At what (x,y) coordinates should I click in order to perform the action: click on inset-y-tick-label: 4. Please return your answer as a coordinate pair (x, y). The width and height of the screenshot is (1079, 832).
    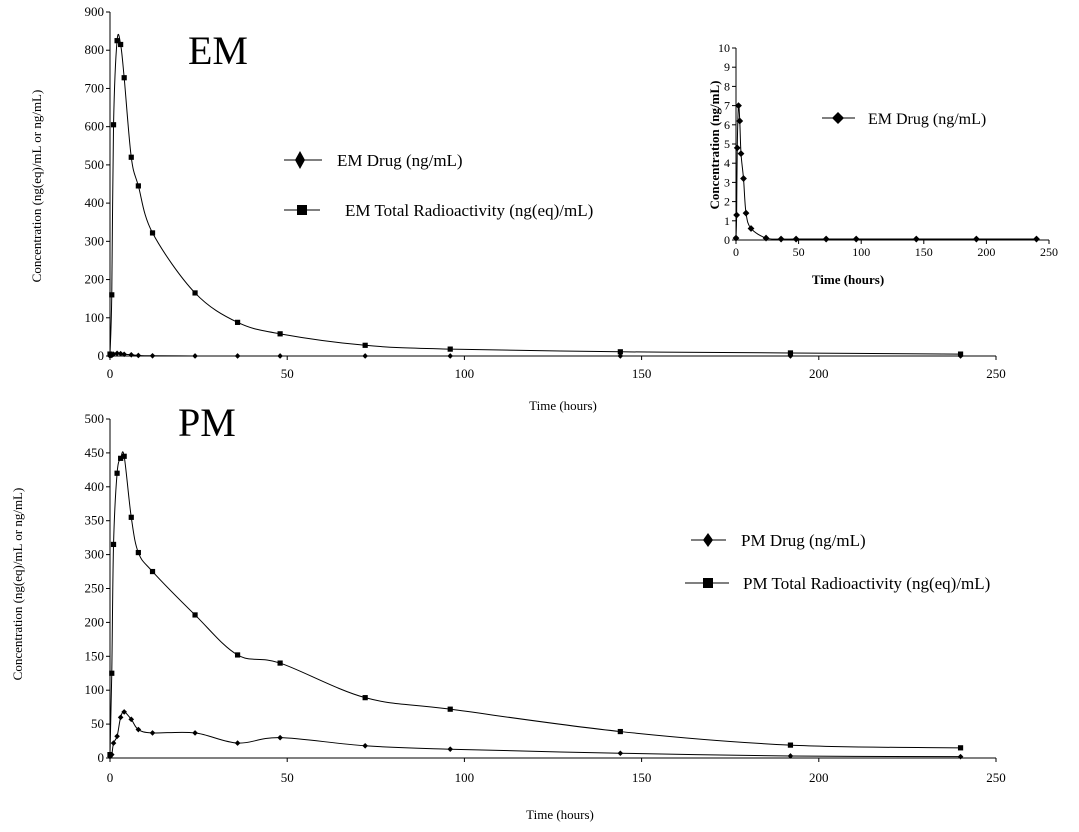
    Looking at the image, I should click on (727, 163).